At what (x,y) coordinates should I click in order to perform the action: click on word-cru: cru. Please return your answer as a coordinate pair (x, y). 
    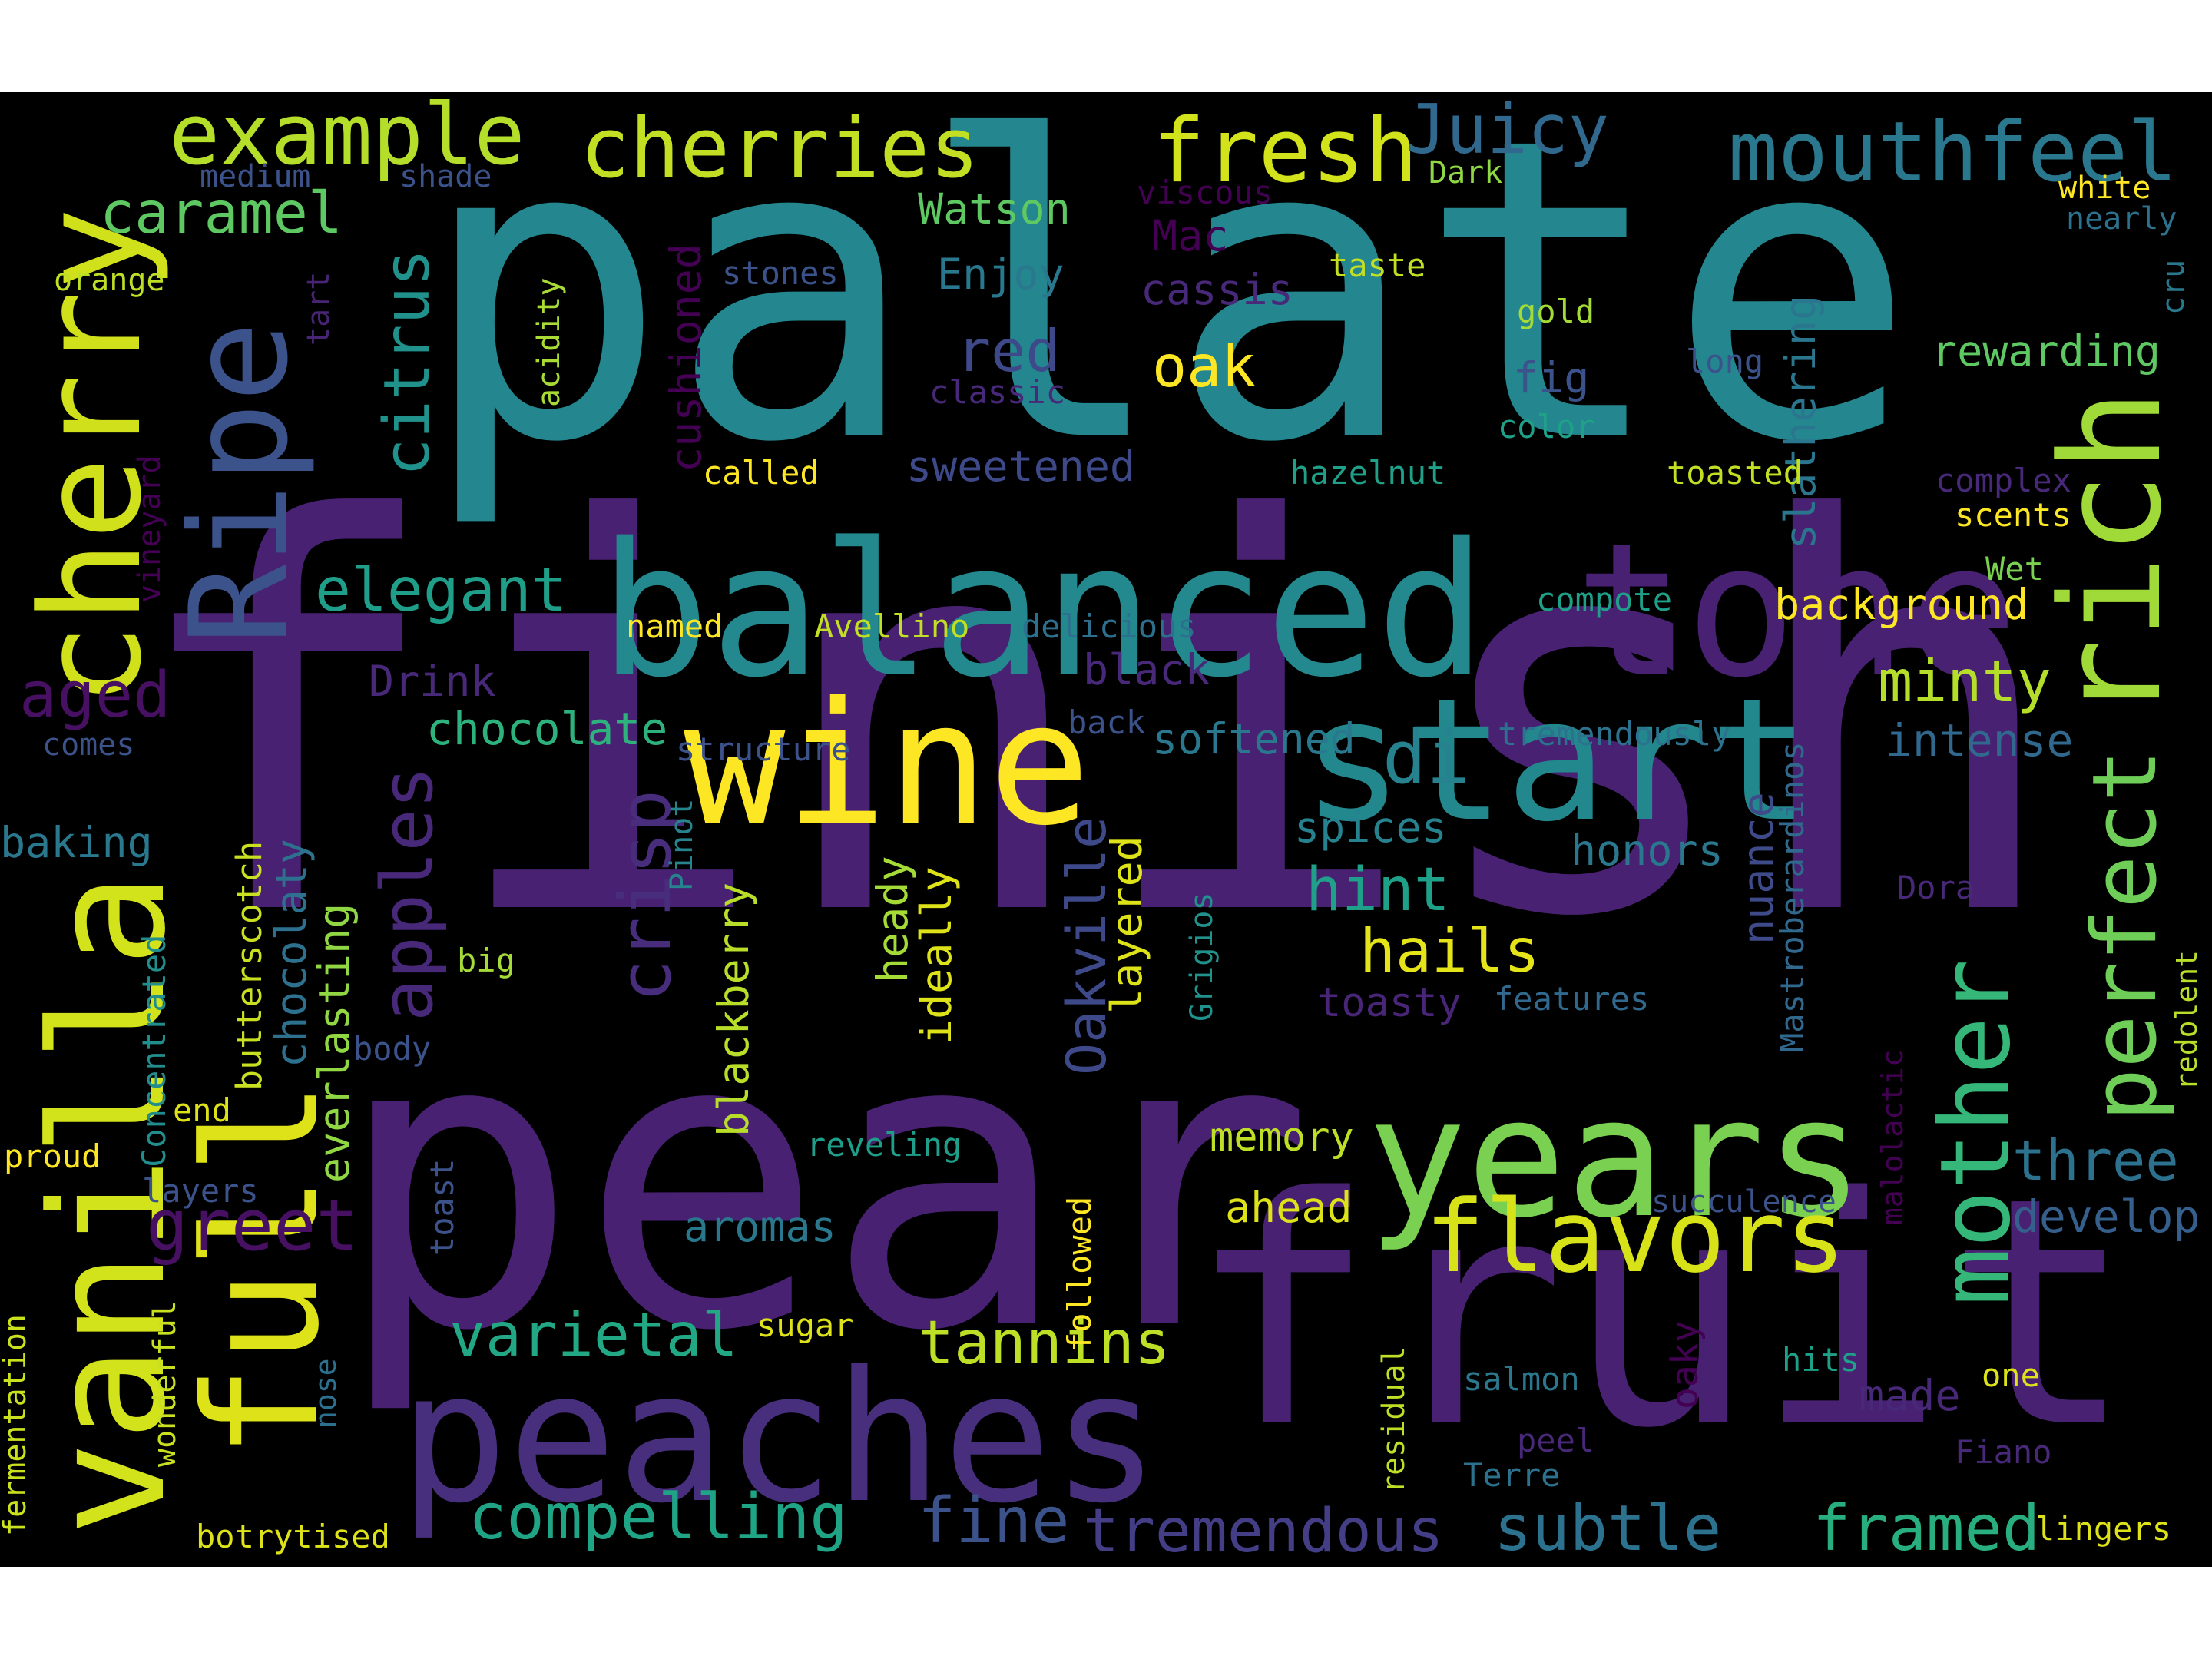
    Looking at the image, I should click on (2174, 287).